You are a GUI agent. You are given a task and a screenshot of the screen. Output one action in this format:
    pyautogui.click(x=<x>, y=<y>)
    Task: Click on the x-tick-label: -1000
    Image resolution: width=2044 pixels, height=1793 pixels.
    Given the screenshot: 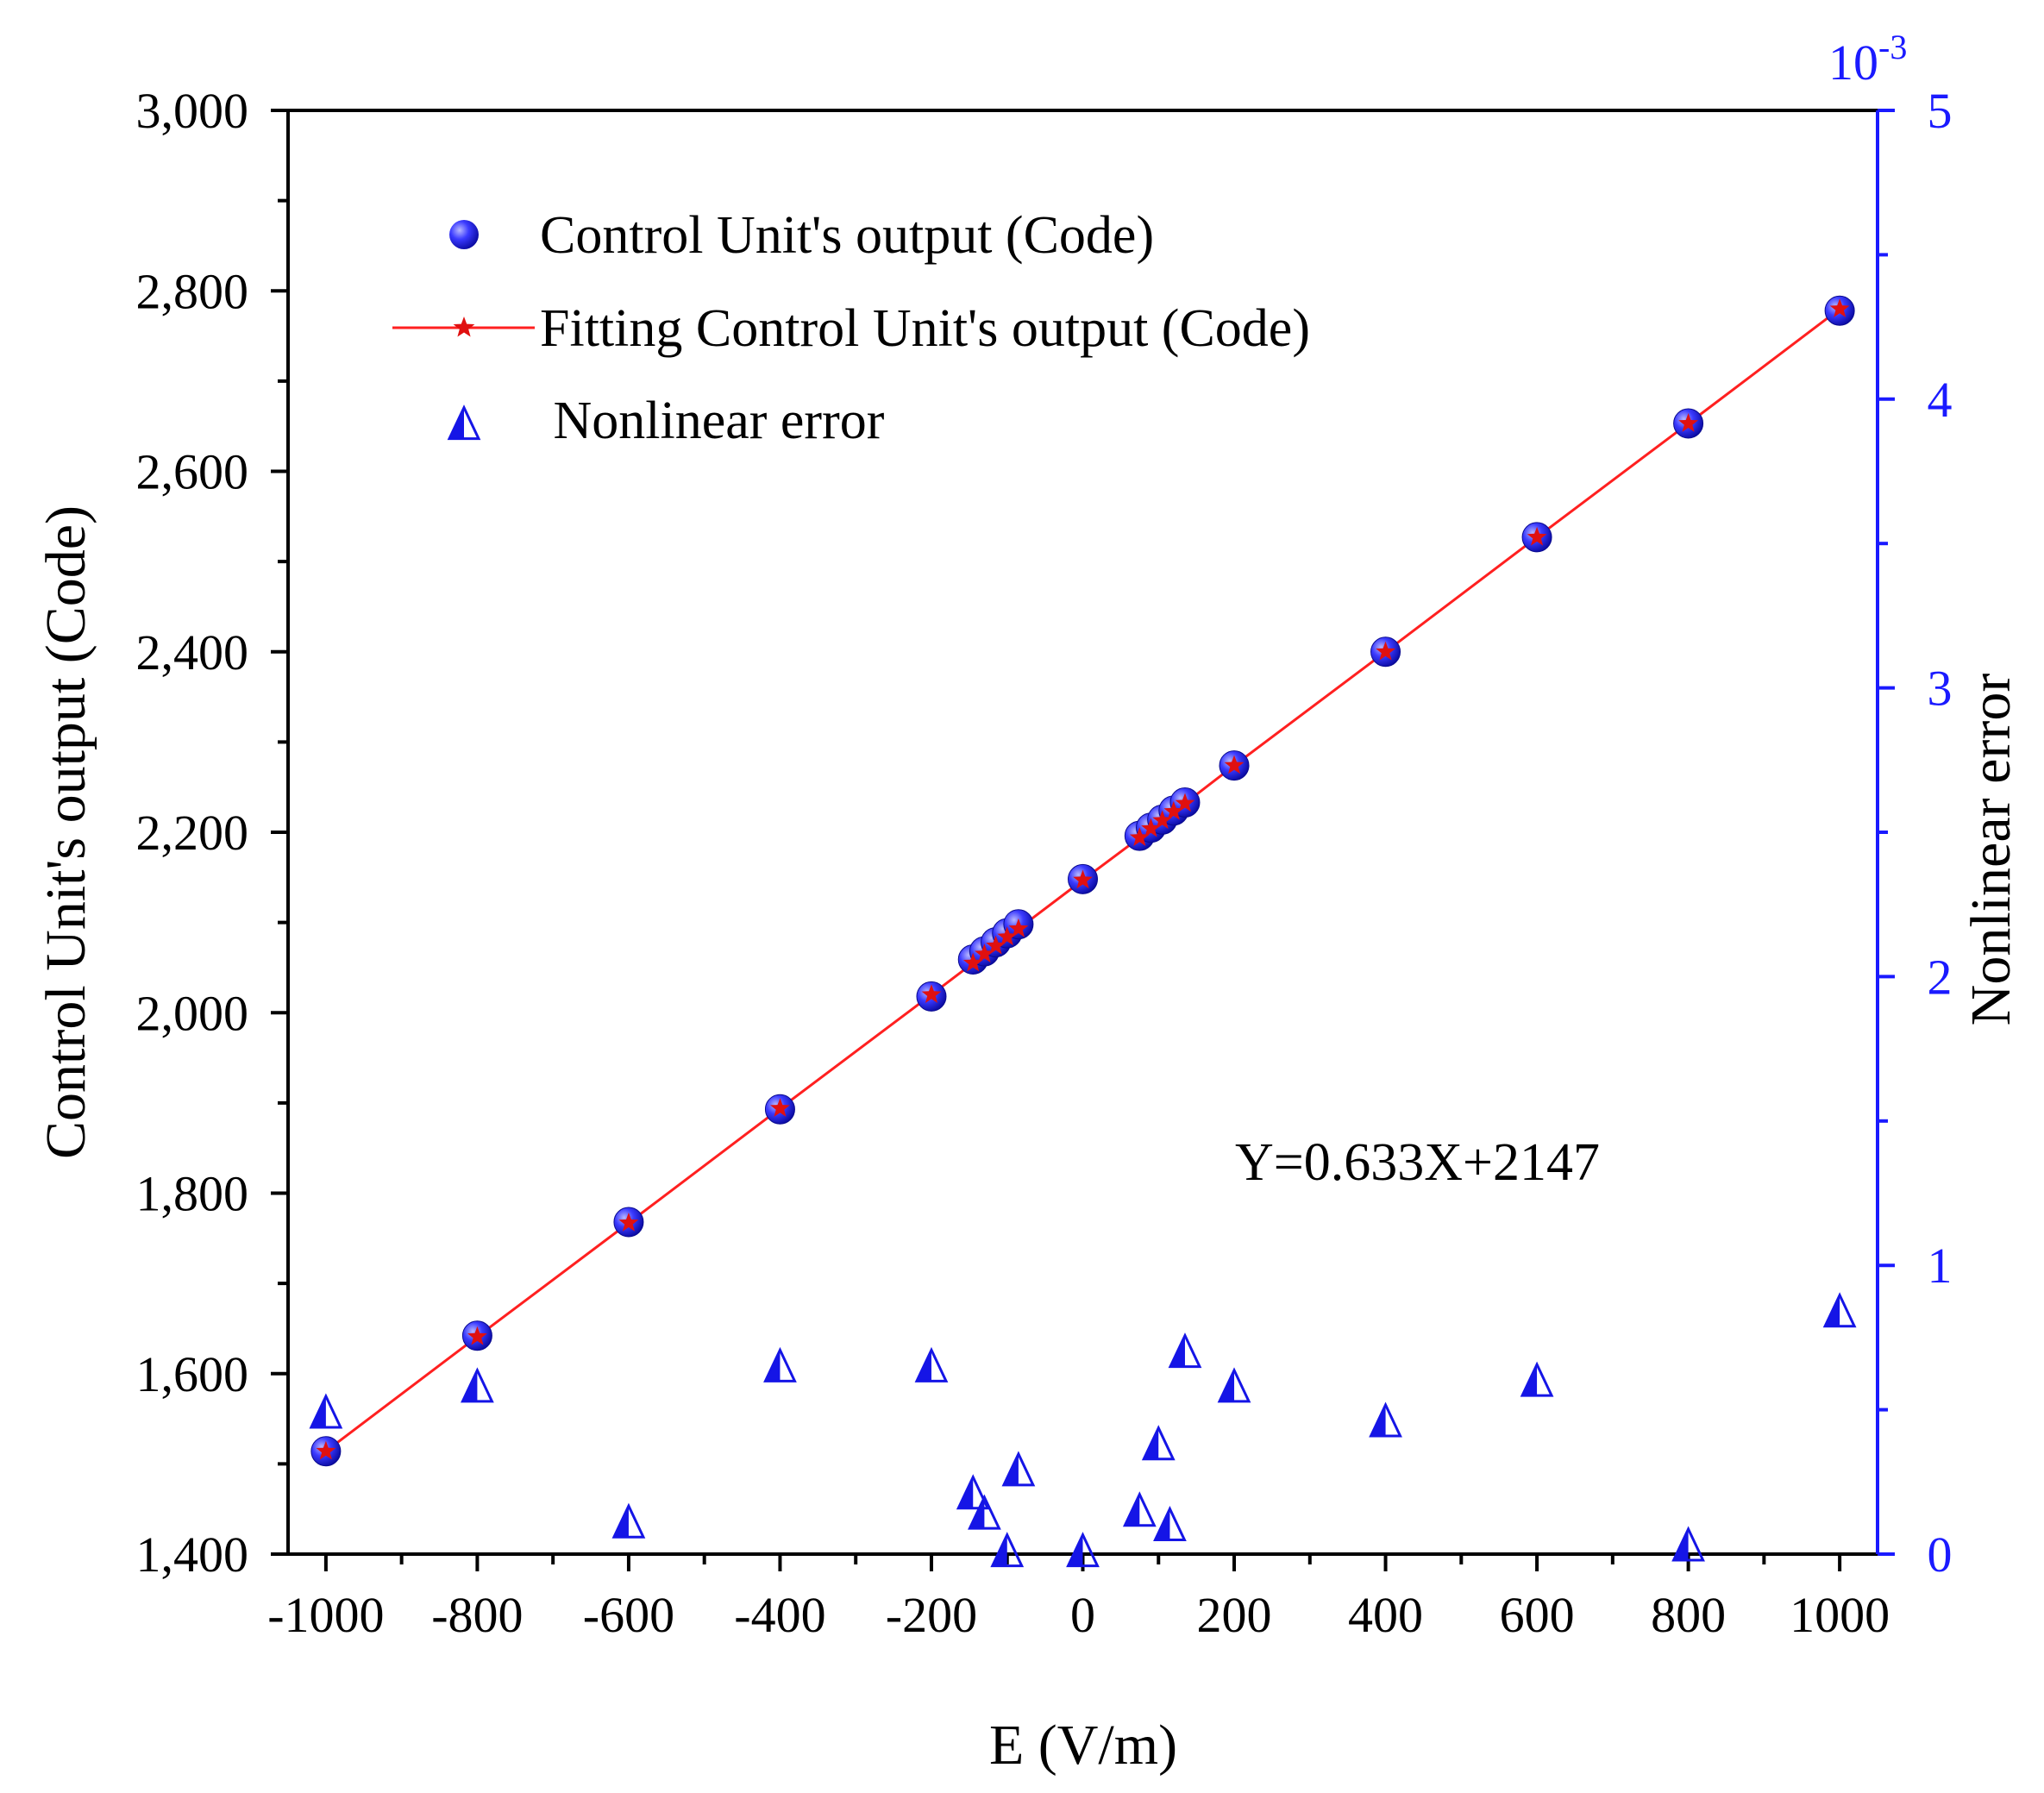 What is the action you would take?
    pyautogui.click(x=325, y=1615)
    